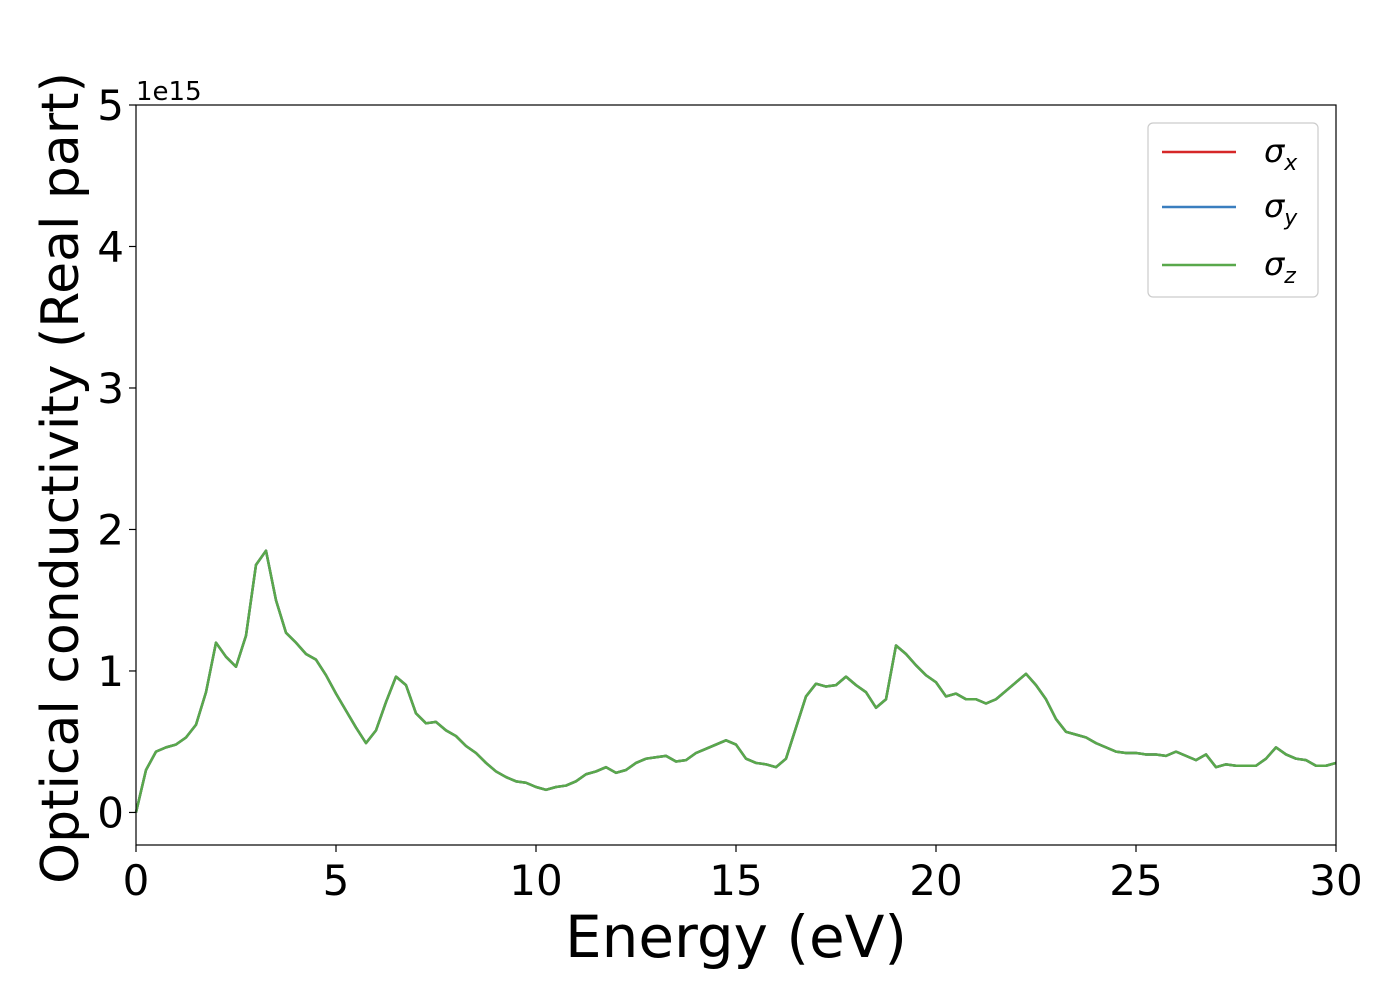 The width and height of the screenshot is (1400, 1000). I want to click on x-tick-label: 30, so click(1335, 880).